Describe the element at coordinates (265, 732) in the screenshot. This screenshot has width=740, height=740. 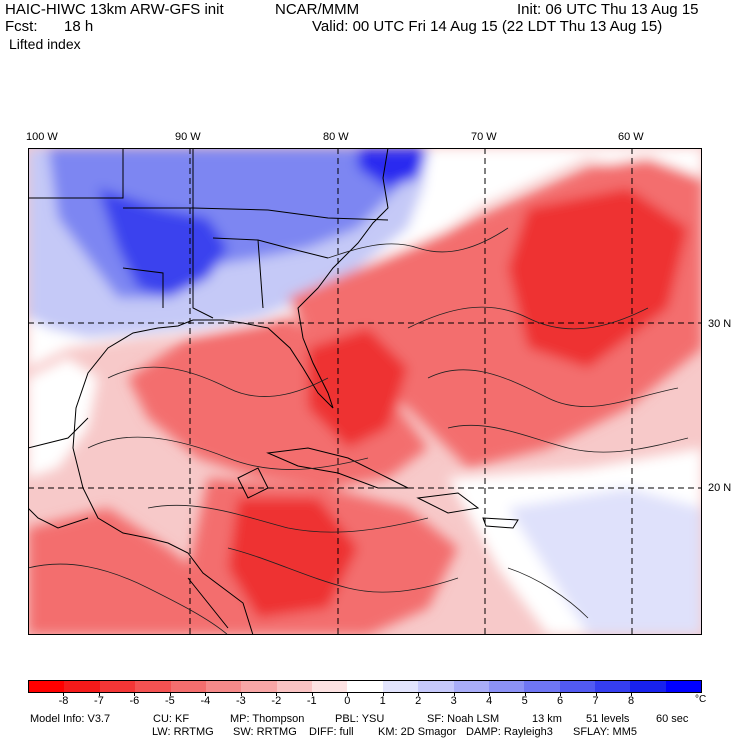
I see `model-info-item: SW: RRTMG` at that location.